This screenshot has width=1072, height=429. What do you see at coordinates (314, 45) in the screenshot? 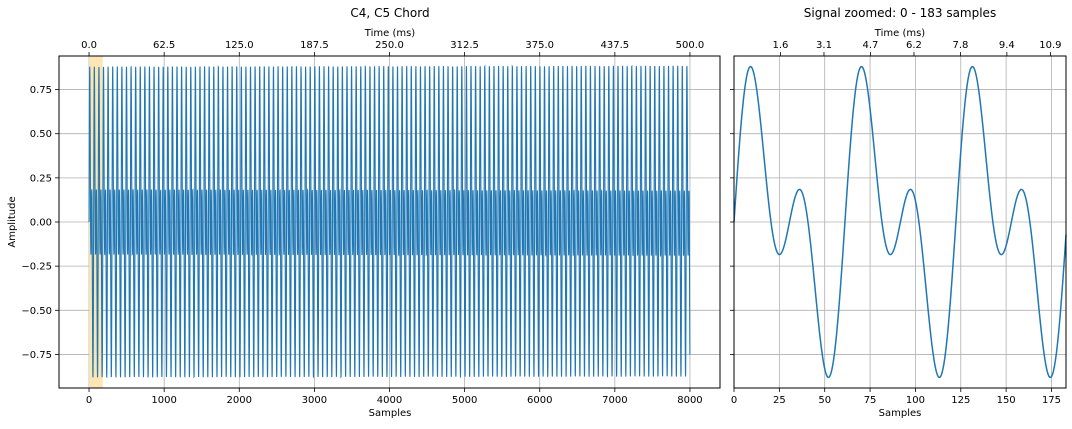
I see `top-tick-label: 187.5` at bounding box center [314, 45].